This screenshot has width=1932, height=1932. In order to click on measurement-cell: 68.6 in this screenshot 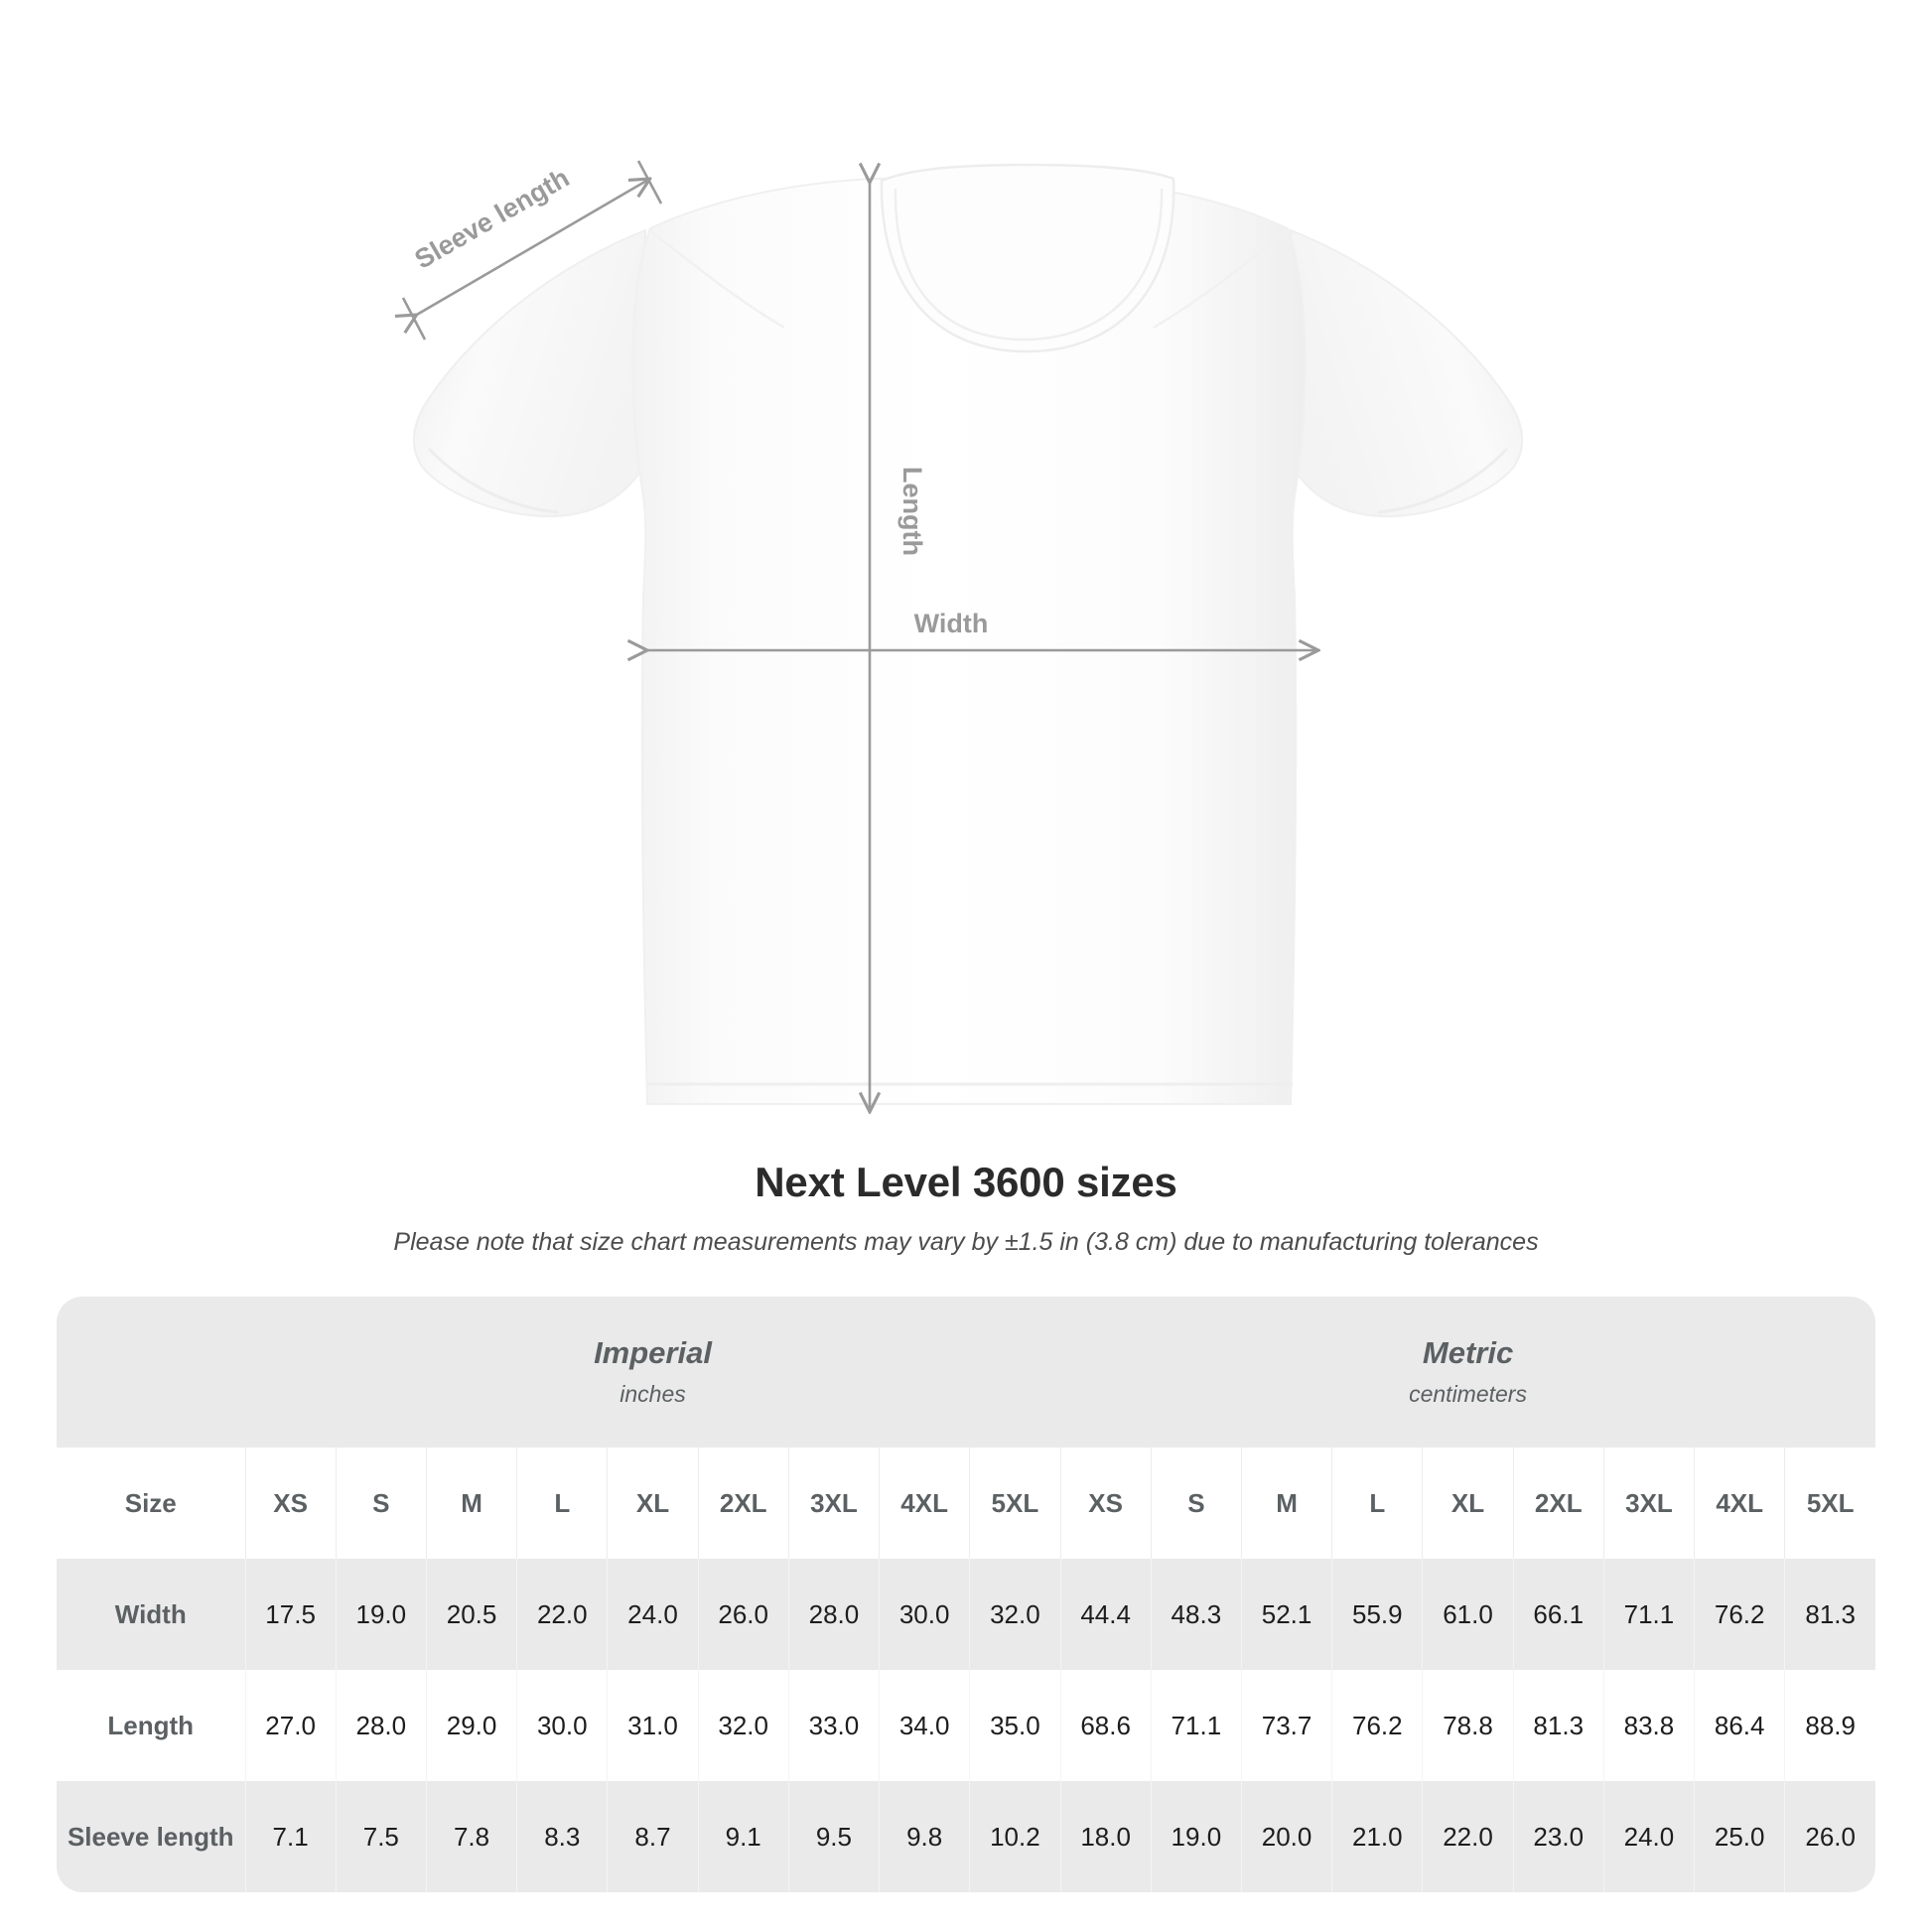, I will do `click(1106, 1725)`.